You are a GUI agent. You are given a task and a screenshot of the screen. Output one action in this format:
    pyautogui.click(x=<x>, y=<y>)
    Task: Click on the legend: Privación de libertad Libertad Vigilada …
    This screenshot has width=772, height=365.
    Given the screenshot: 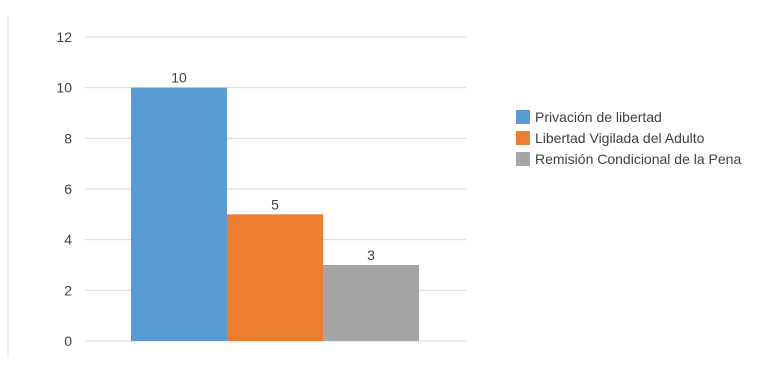 What is the action you would take?
    pyautogui.click(x=628, y=137)
    